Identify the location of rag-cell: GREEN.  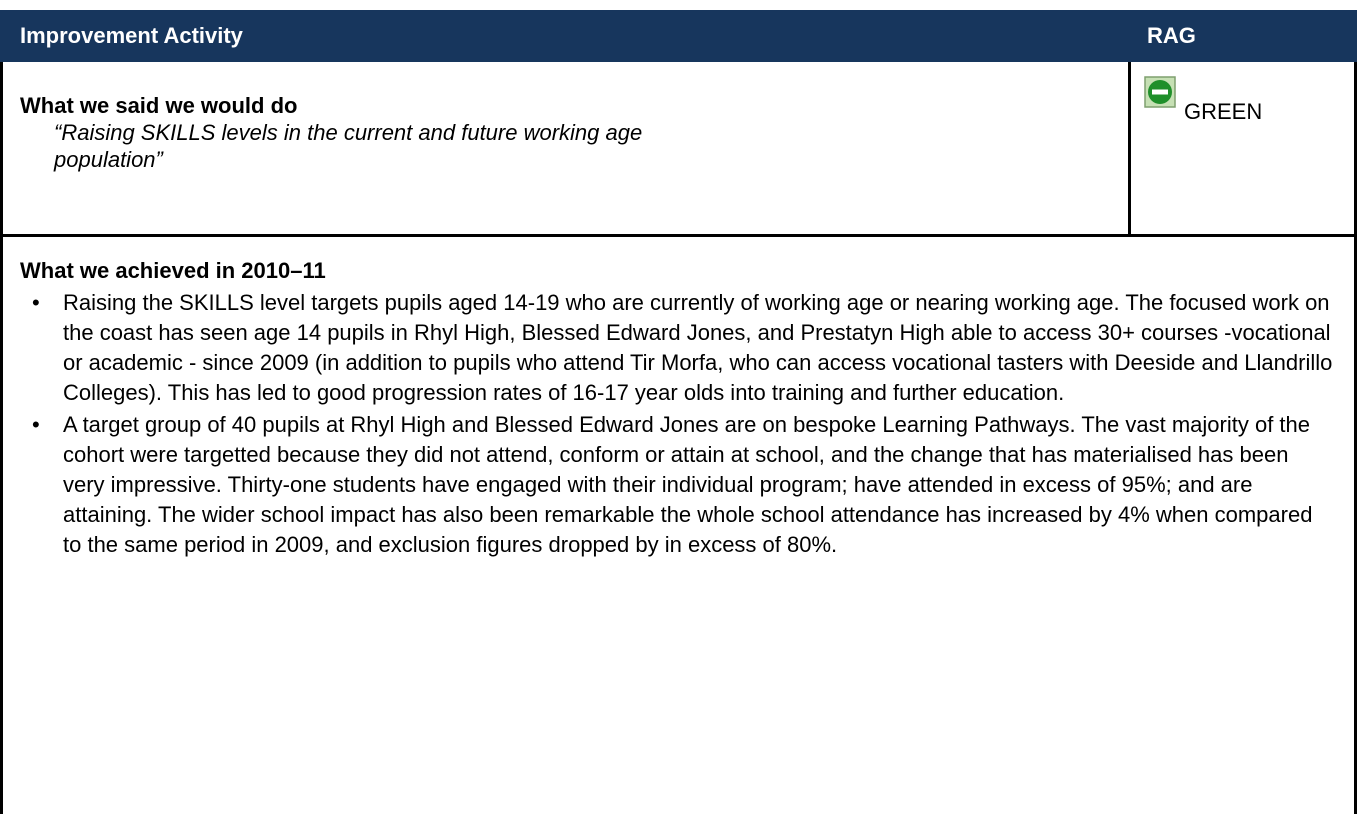
(1203, 100).